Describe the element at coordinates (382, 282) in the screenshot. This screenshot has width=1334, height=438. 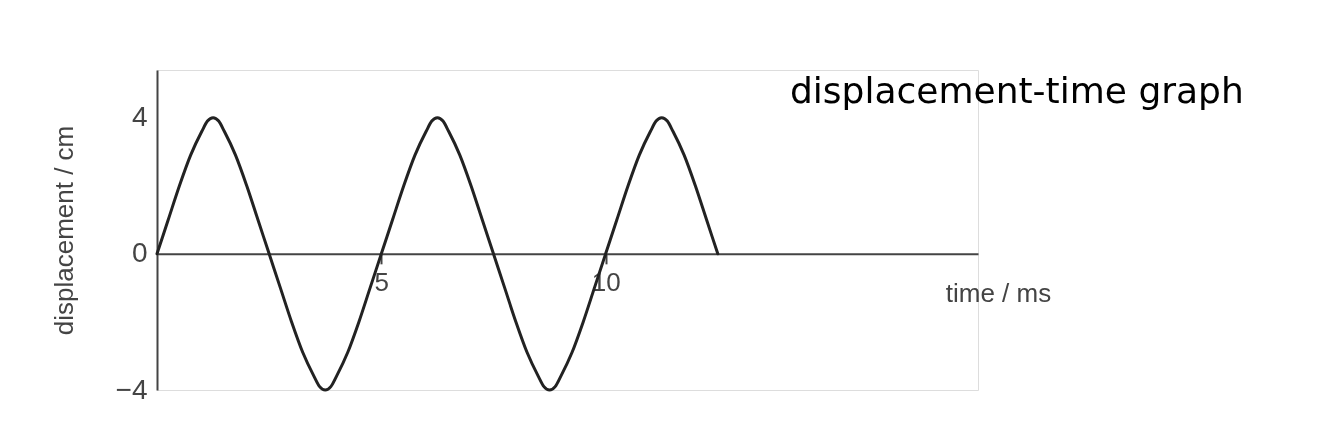
I see `x-tick-label: 5` at that location.